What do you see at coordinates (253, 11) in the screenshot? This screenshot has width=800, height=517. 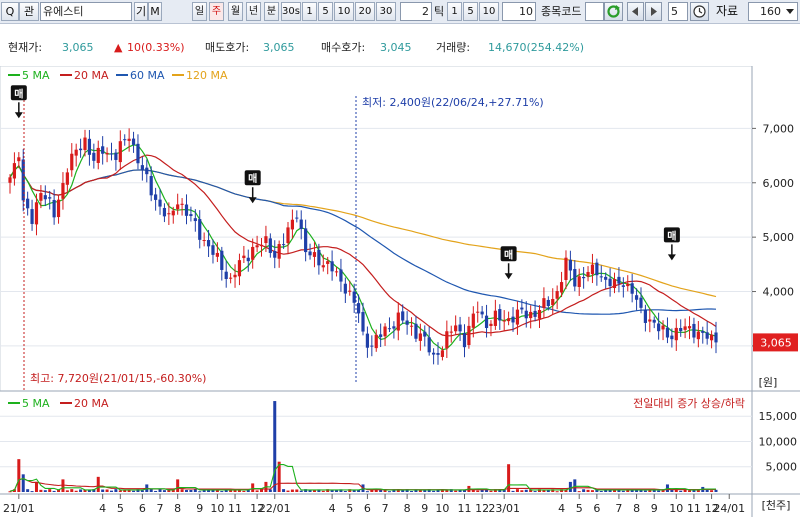 I see `period-year-button: 년` at bounding box center [253, 11].